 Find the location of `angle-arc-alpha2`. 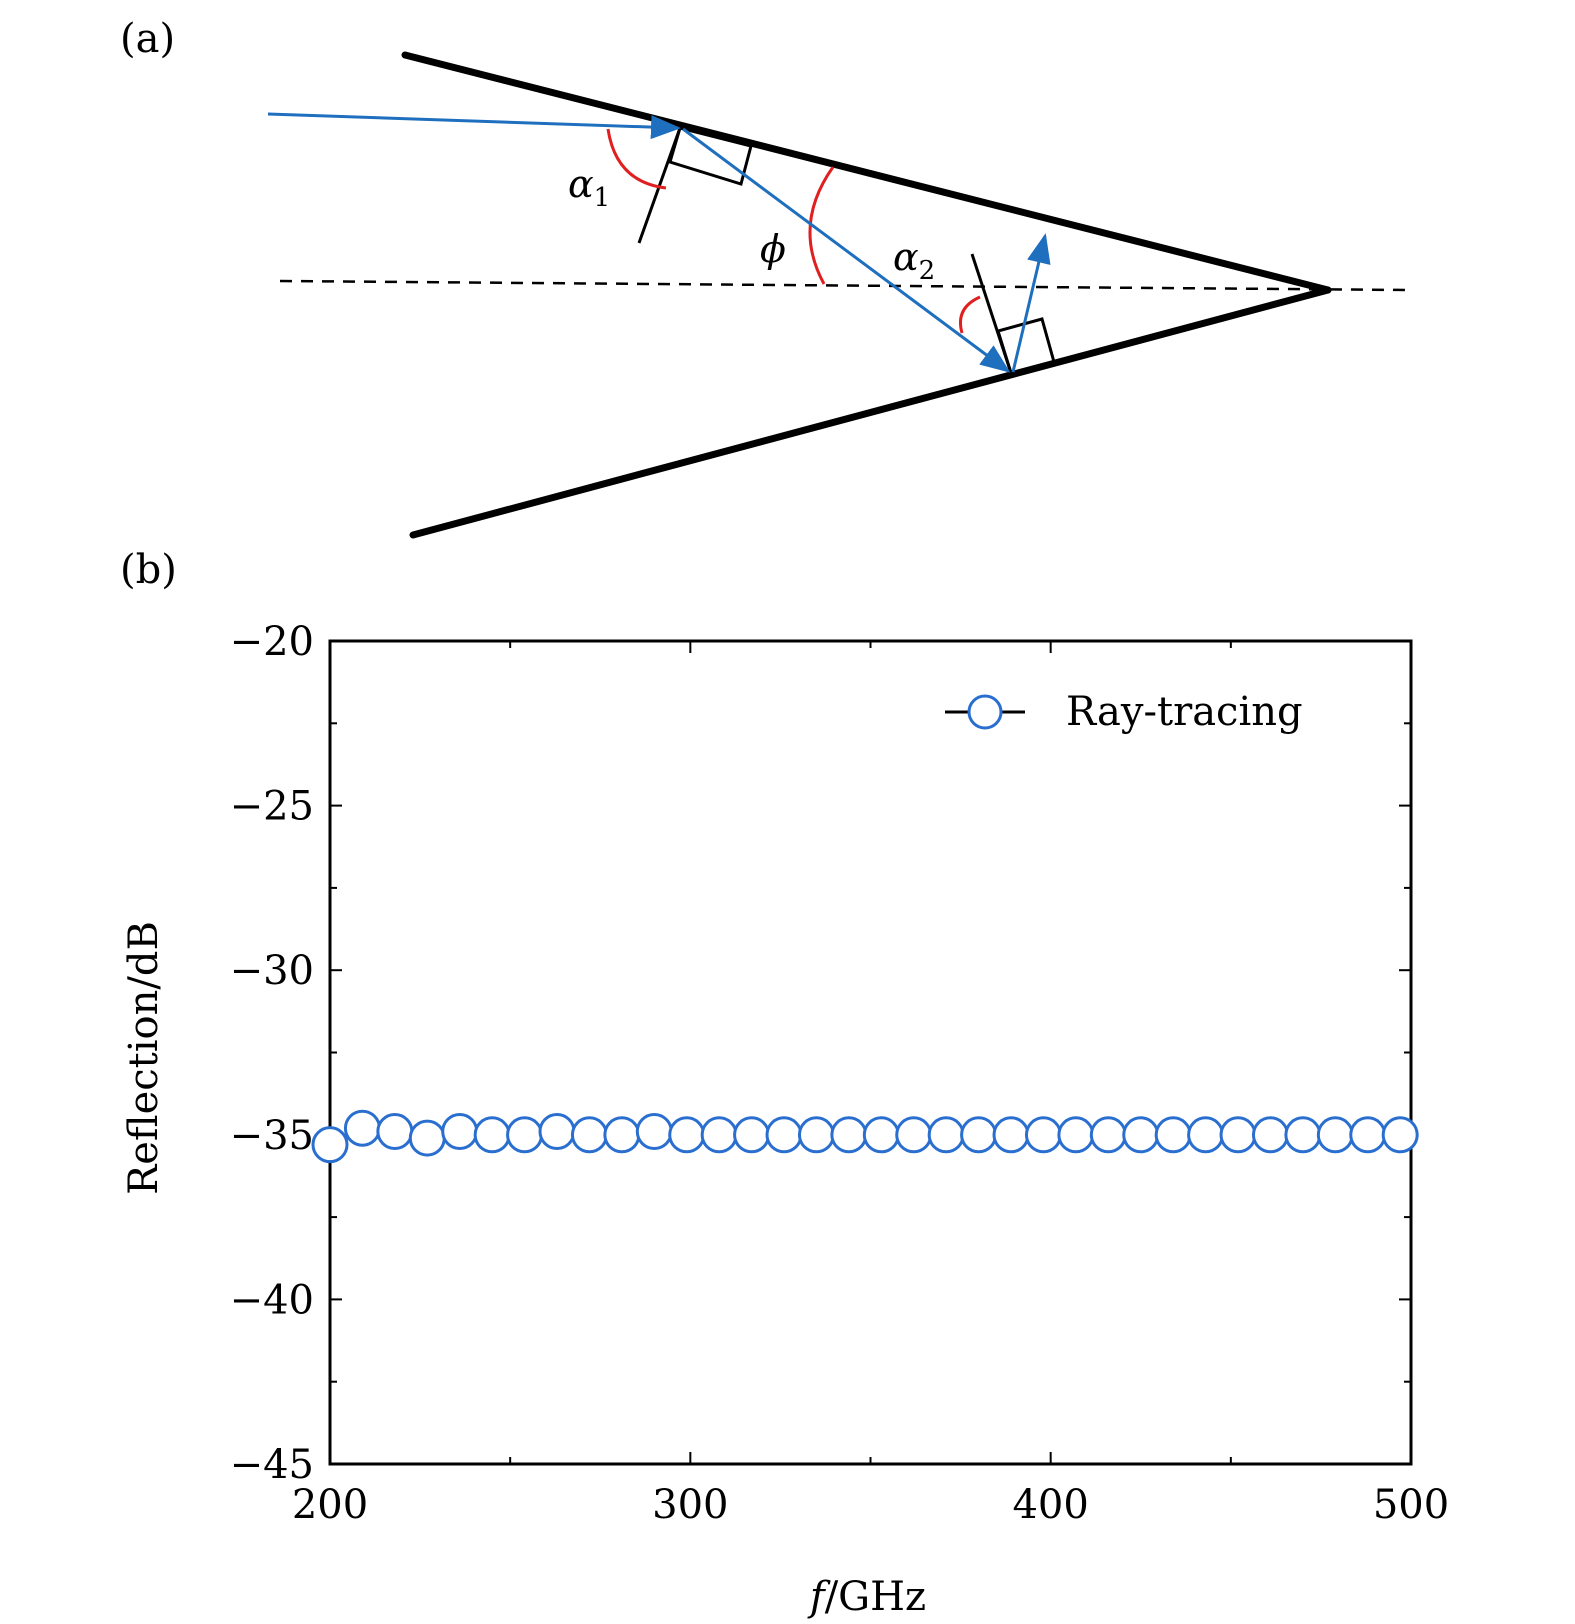

angle-arc-alpha2 is located at coordinates (970, 314).